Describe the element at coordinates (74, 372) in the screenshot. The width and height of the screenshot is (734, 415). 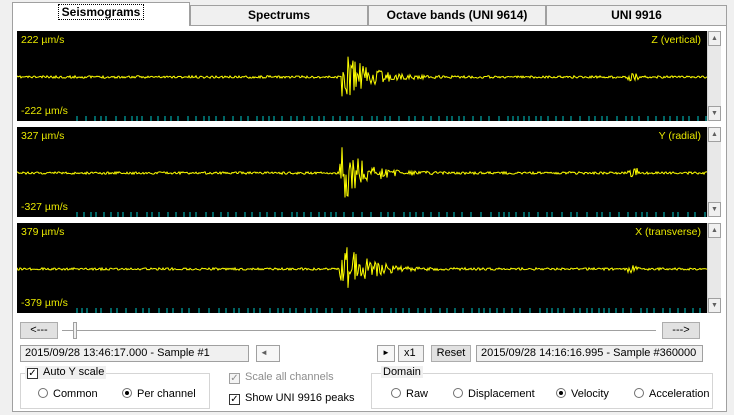
I see `auto-y-scale-label: Auto Y scale` at that location.